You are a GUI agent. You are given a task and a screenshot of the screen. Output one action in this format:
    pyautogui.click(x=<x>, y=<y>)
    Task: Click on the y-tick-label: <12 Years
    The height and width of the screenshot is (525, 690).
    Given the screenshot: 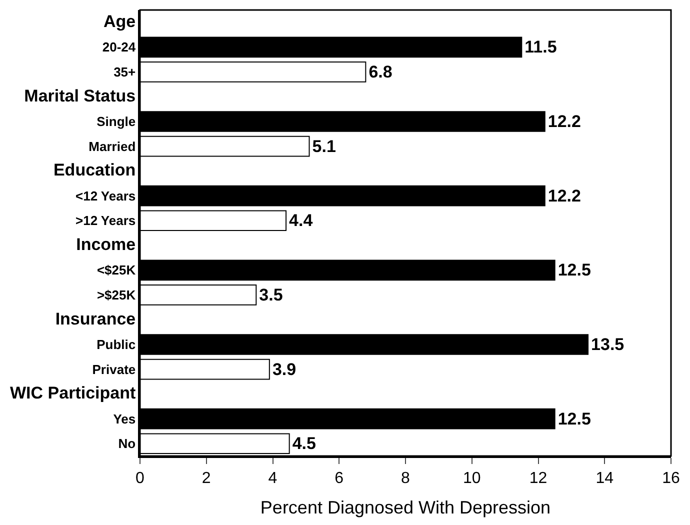 What is the action you would take?
    pyautogui.click(x=106, y=196)
    